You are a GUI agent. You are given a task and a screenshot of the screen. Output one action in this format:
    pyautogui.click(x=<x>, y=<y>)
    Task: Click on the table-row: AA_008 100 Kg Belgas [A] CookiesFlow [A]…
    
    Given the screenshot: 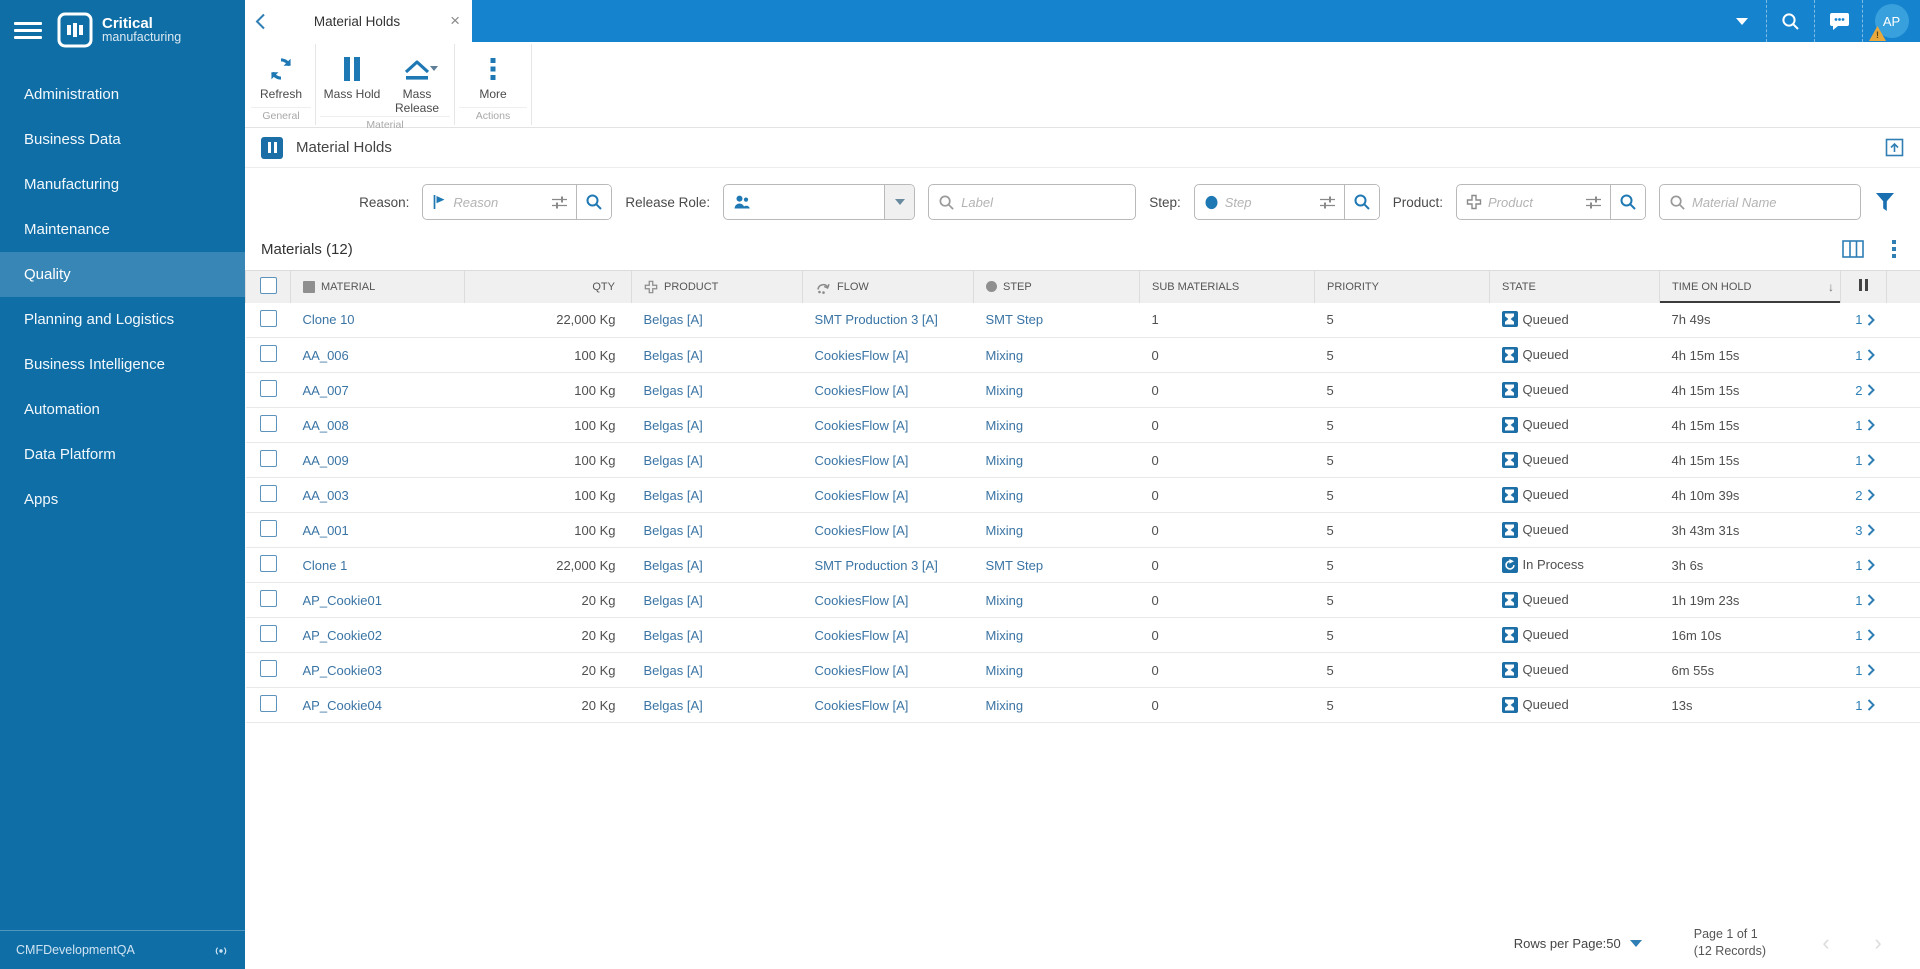 What is the action you would take?
    pyautogui.click(x=1082, y=425)
    